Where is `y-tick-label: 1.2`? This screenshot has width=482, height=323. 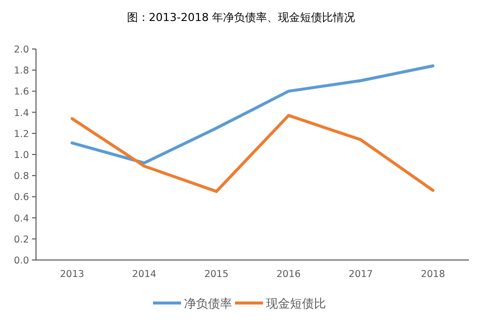 y-tick-label: 1.2 is located at coordinates (21, 134).